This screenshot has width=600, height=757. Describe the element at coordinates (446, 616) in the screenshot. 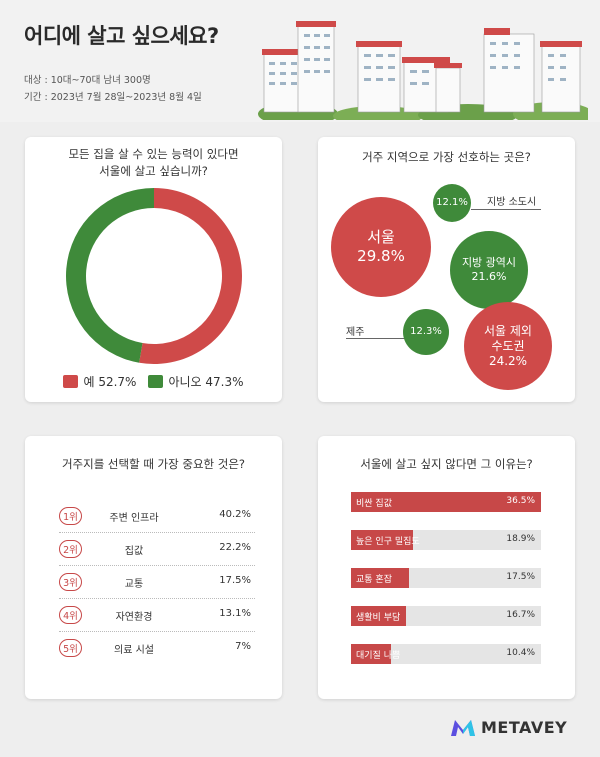

I see `bar-row: 생활비 부담 16.7%` at that location.